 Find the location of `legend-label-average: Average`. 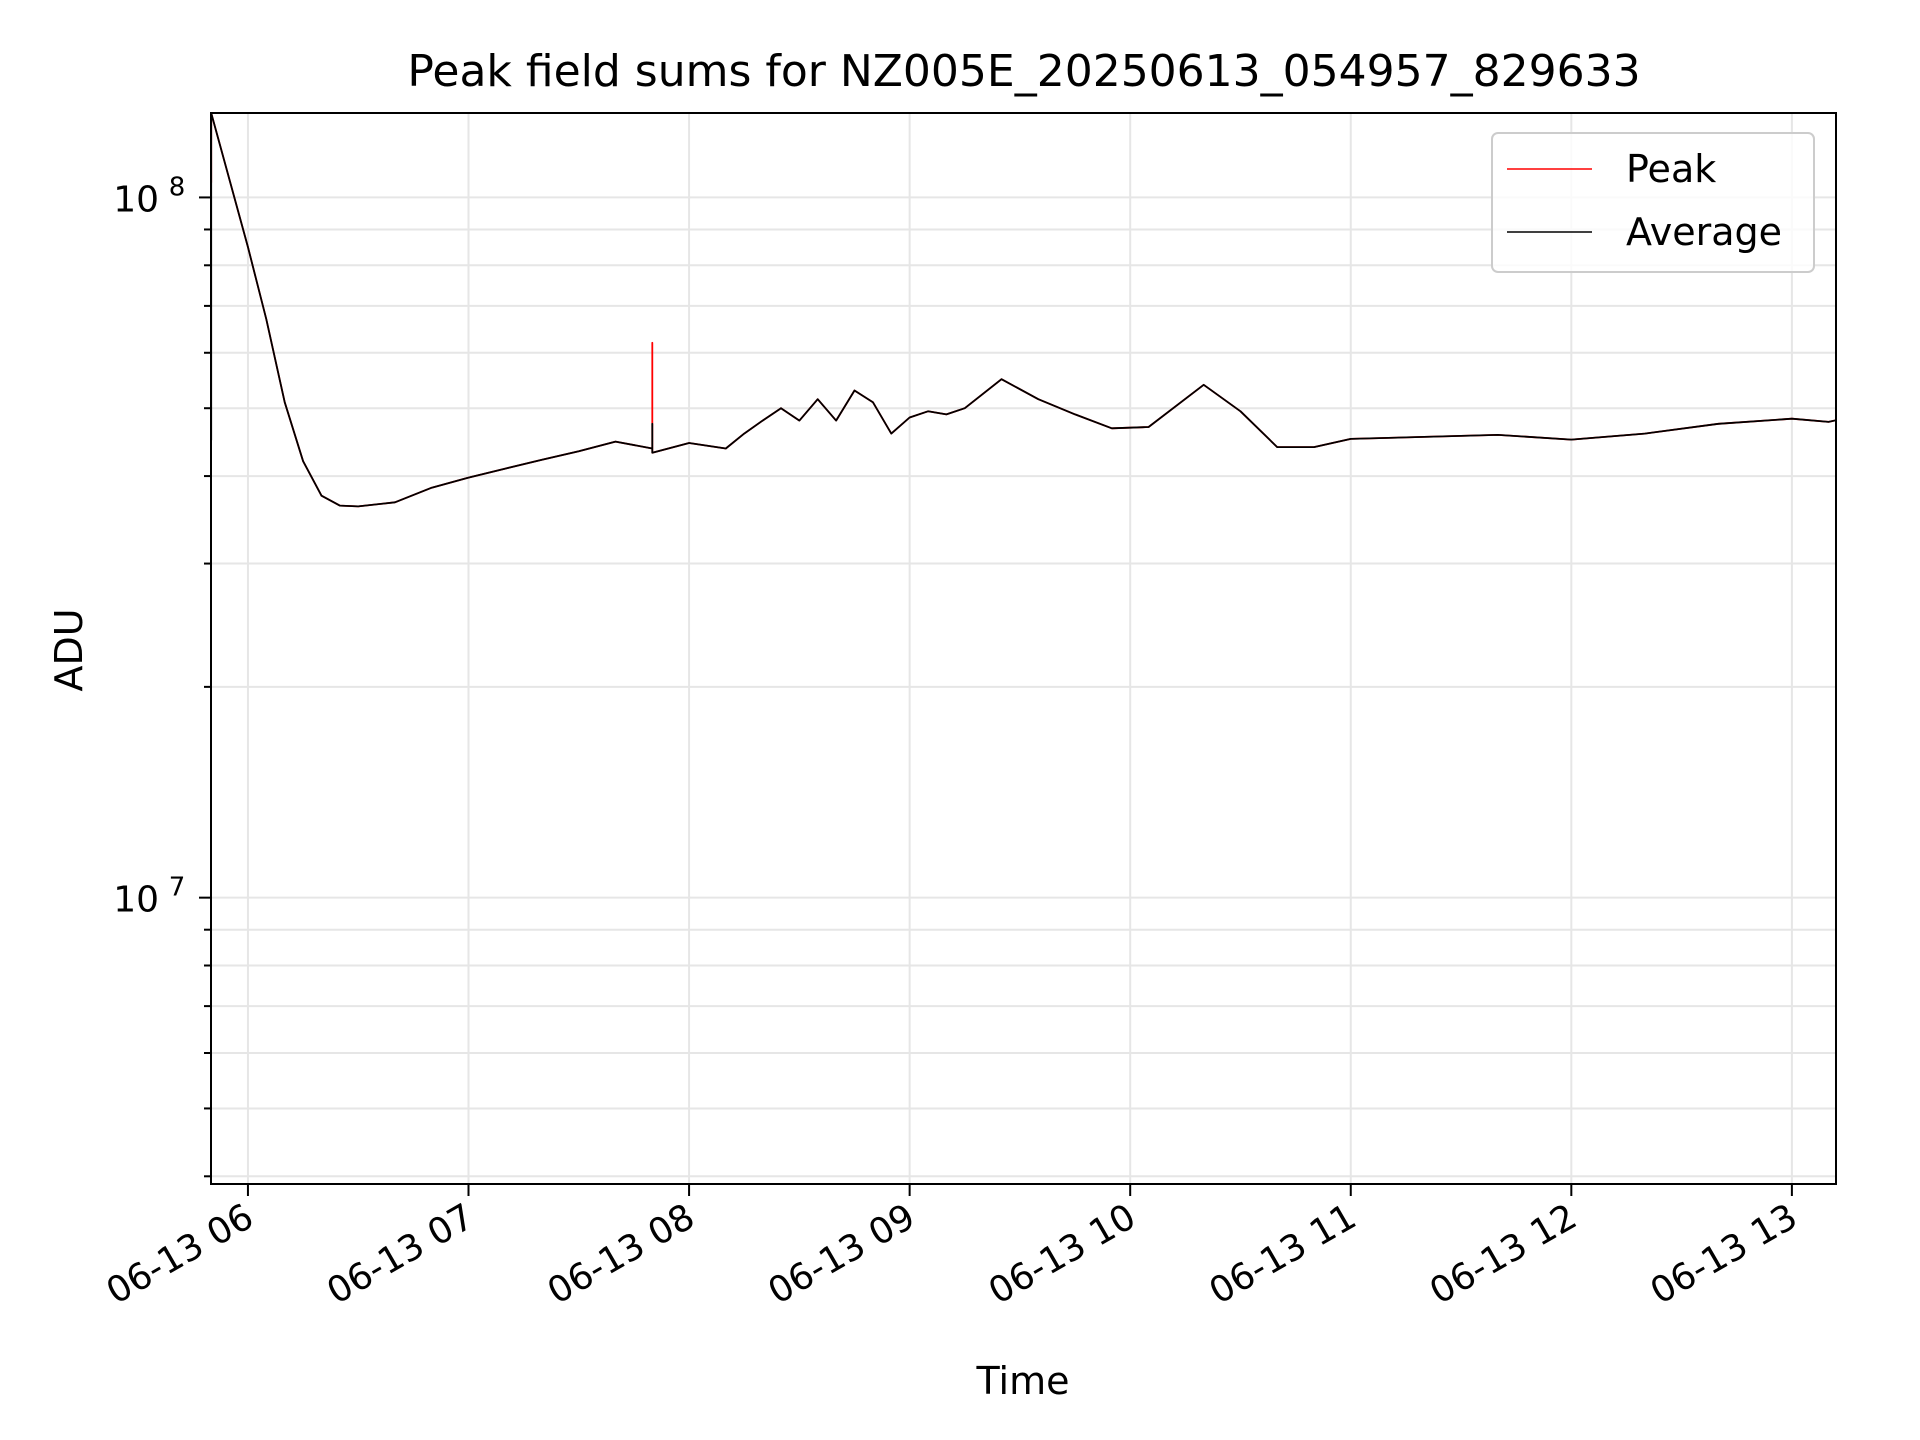

legend-label-average: Average is located at coordinates (1704, 232).